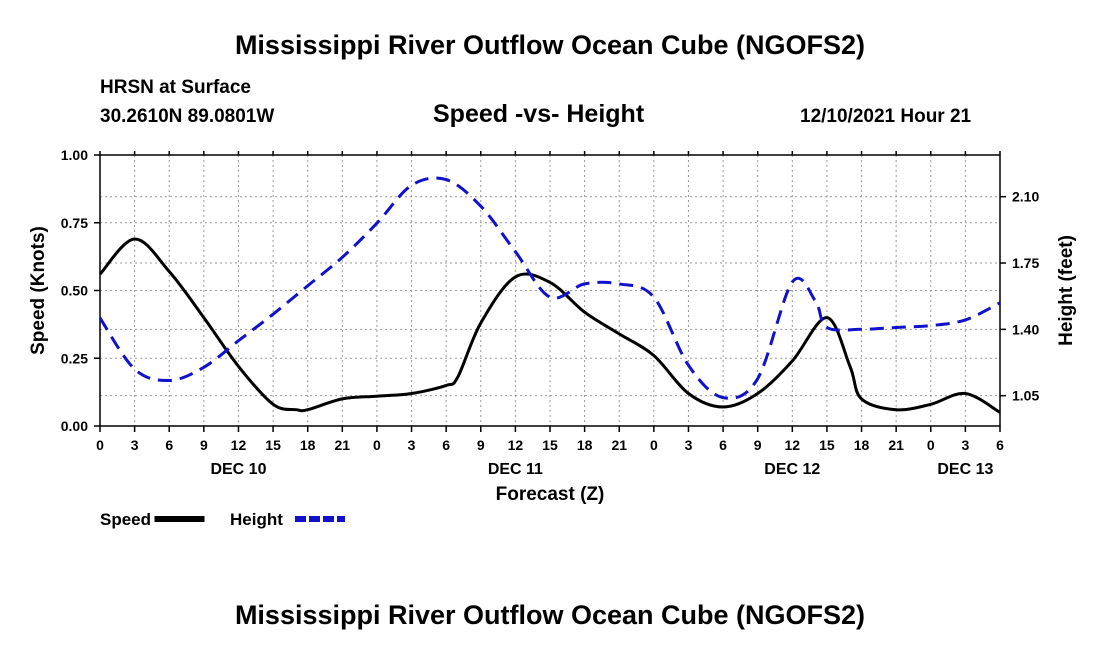 The image size is (1100, 650). What do you see at coordinates (74, 291) in the screenshot?
I see `y-tick-label: 0.50` at bounding box center [74, 291].